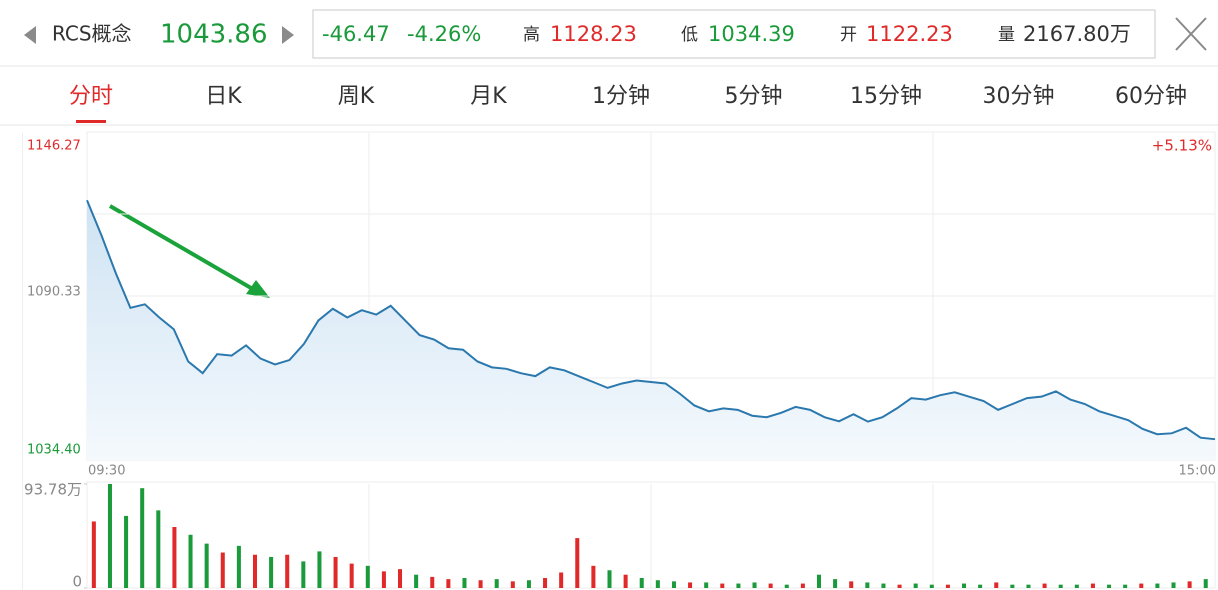 This screenshot has width=1218, height=590. What do you see at coordinates (751, 34) in the screenshot?
I see `low: 1034.39` at bounding box center [751, 34].